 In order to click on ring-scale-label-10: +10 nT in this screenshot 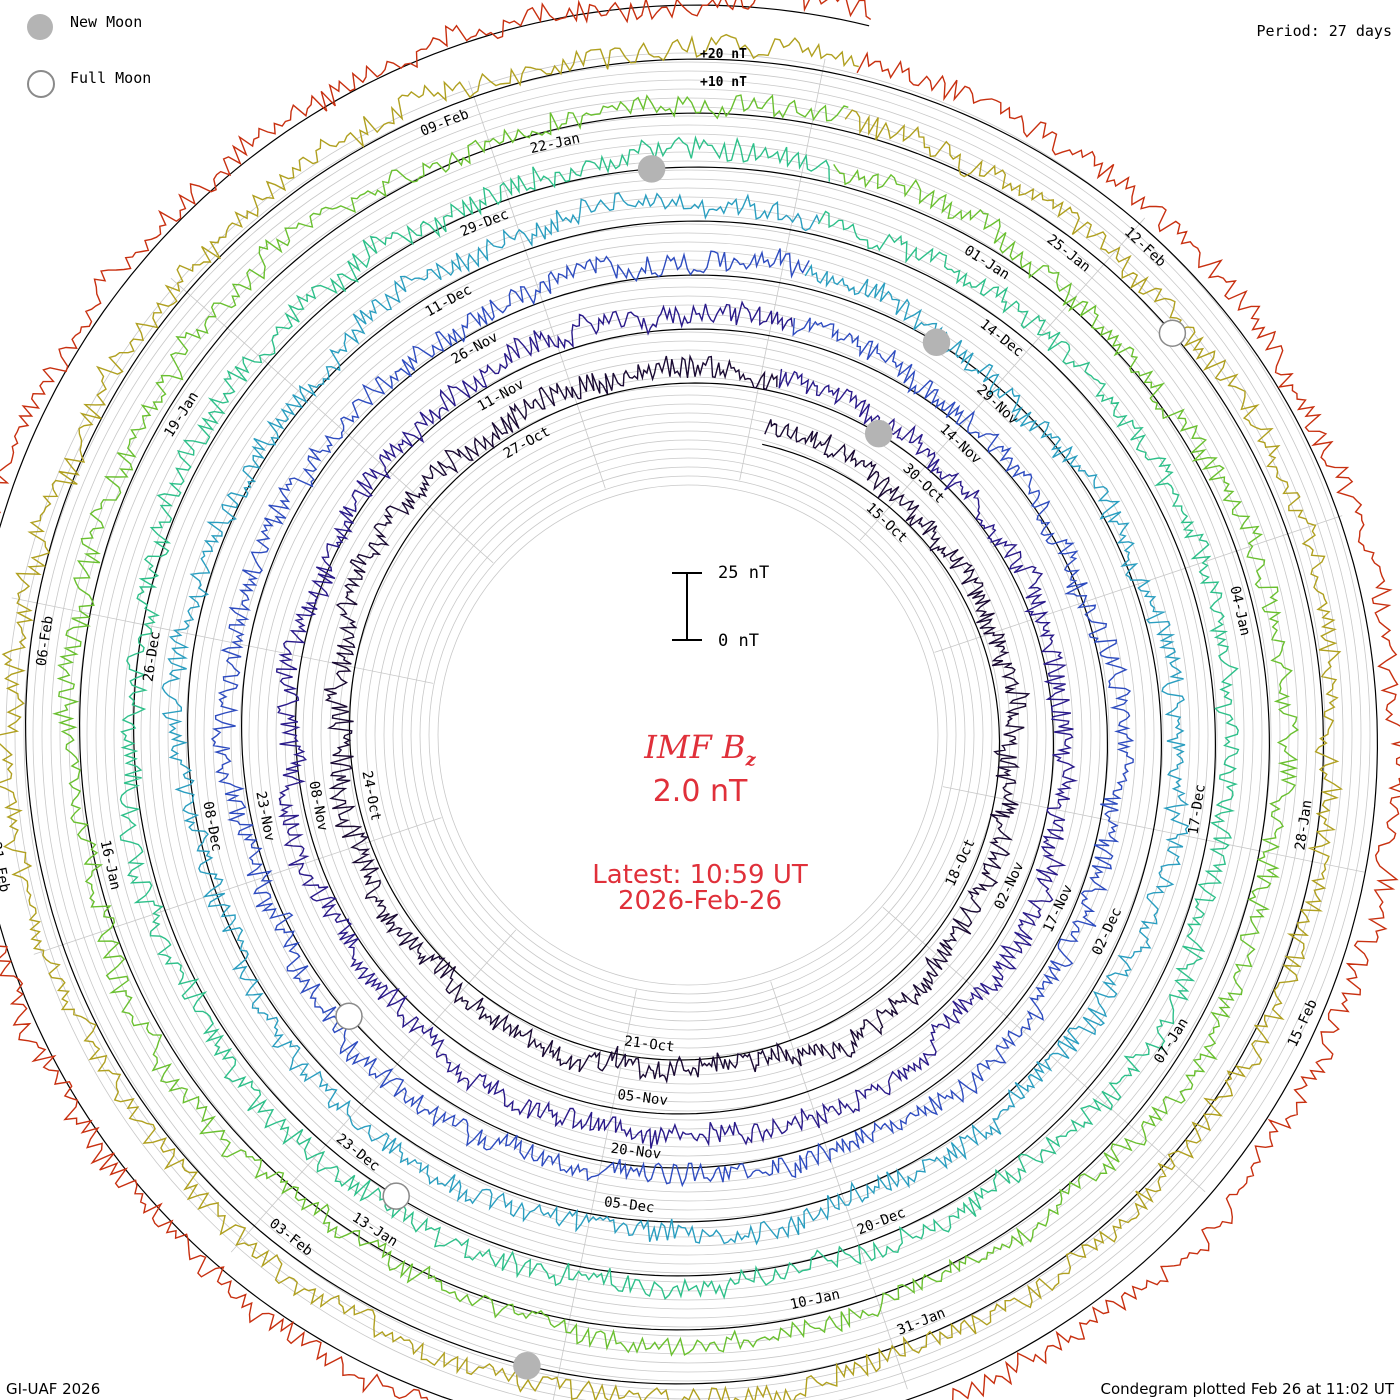, I will do `click(723, 82)`.